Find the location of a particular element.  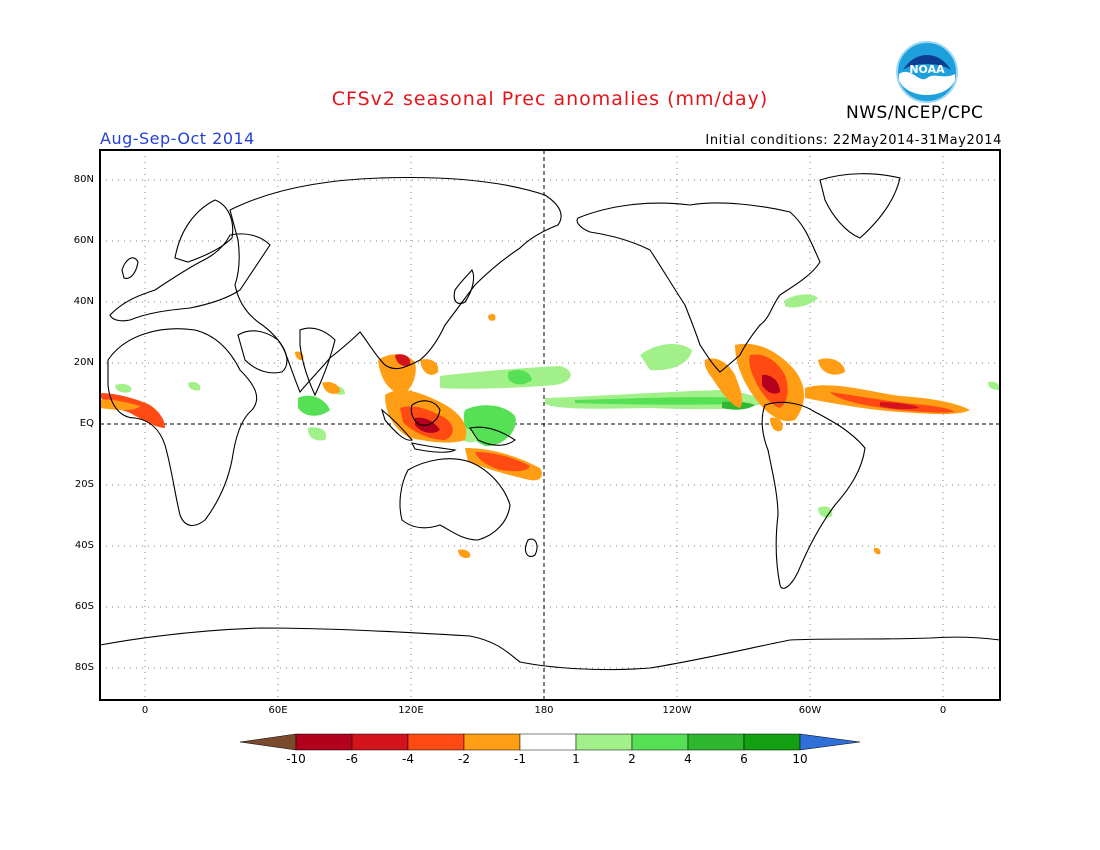

period-label: Aug-Sep-Oct 2014 is located at coordinates (177, 138).